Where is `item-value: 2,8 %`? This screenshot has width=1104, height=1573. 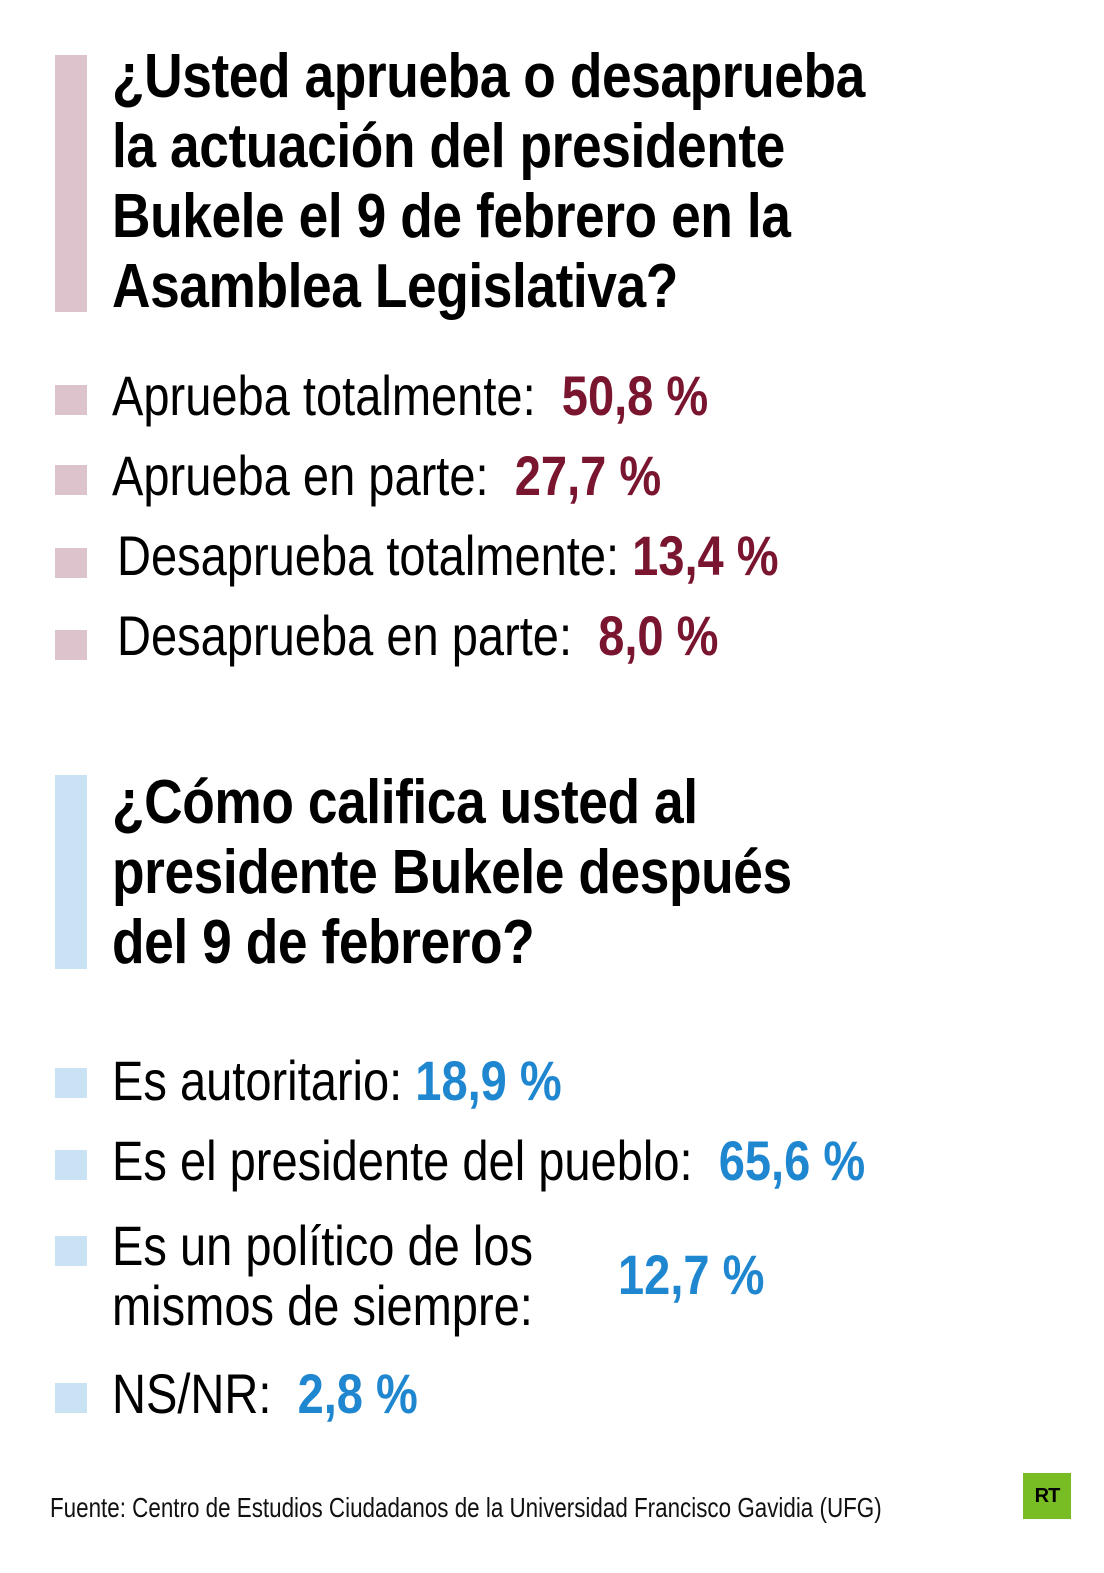
item-value: 2,8 % is located at coordinates (357, 1393).